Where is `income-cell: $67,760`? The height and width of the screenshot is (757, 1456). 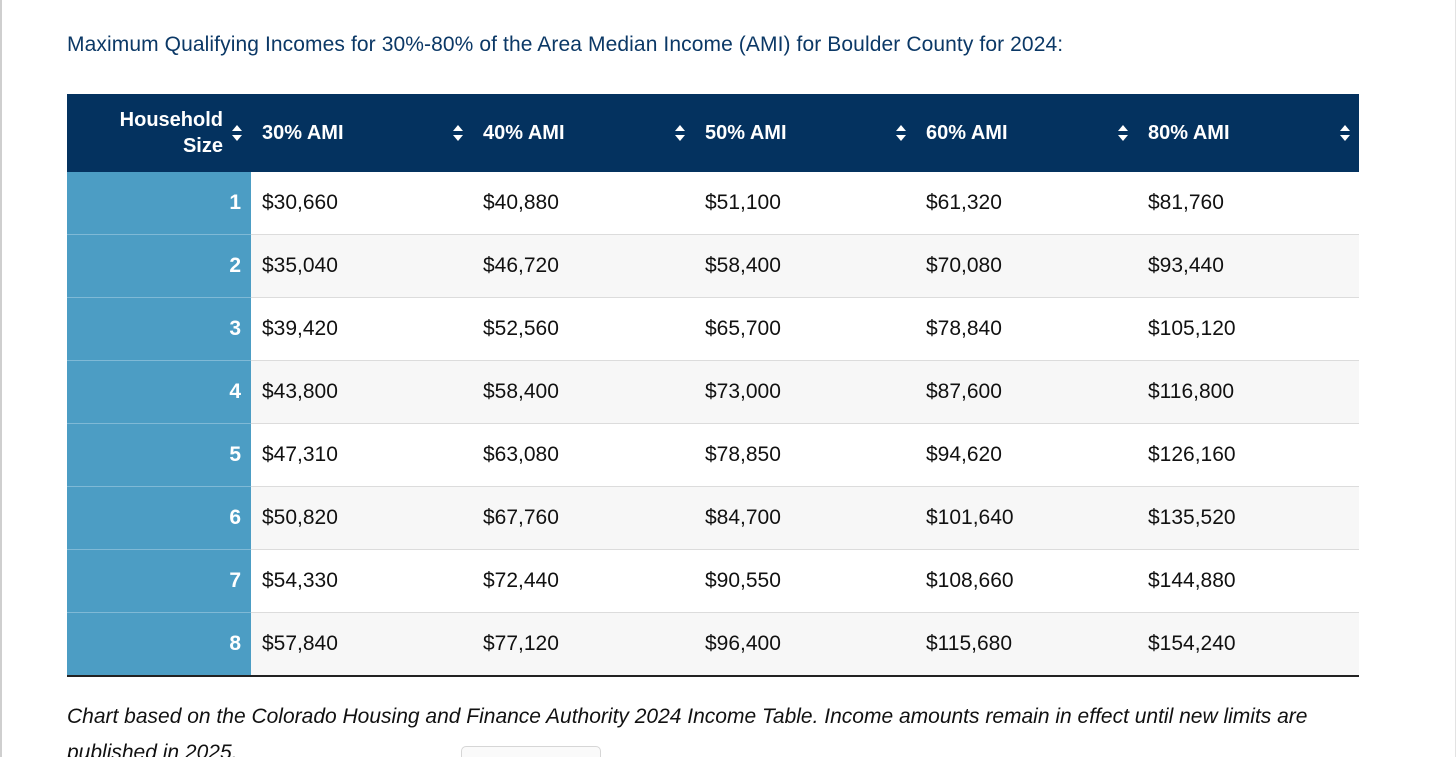 income-cell: $67,760 is located at coordinates (583, 518).